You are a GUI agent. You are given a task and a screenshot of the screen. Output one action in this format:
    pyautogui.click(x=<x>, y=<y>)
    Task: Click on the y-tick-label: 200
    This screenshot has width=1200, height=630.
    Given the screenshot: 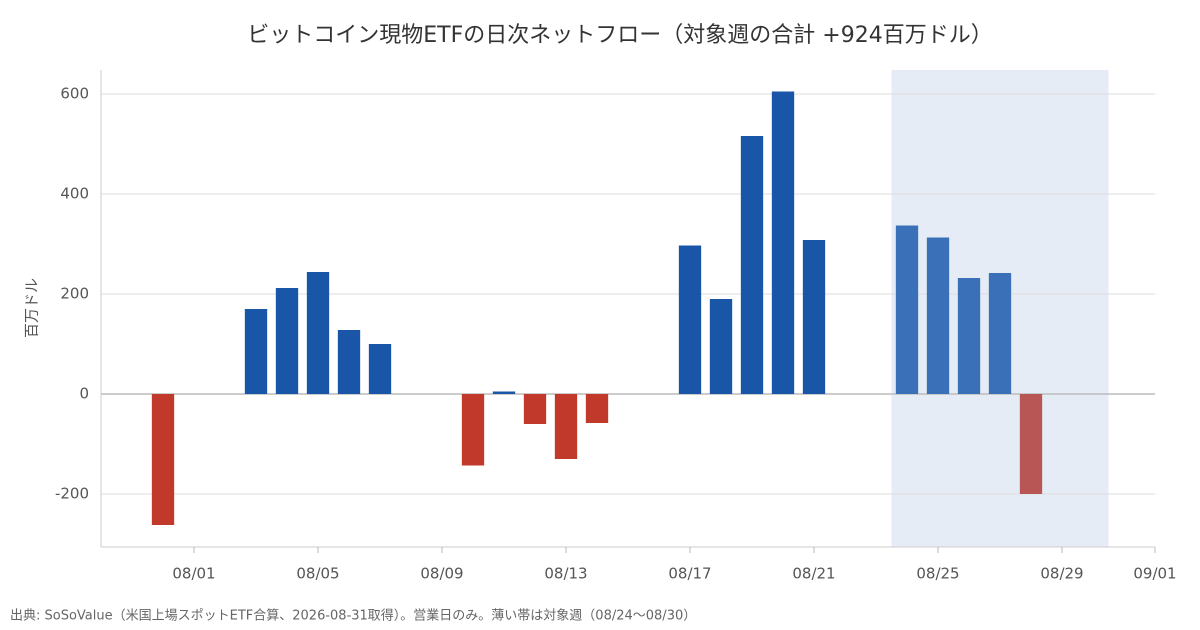 What is the action you would take?
    pyautogui.click(x=74, y=294)
    